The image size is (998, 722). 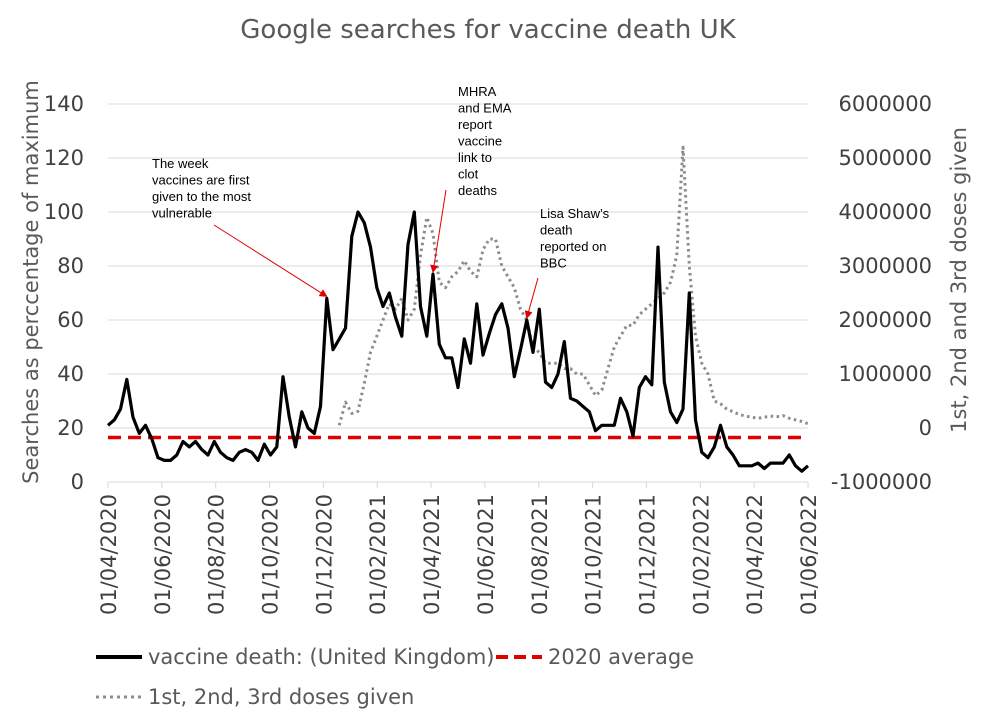 What do you see at coordinates (478, 190) in the screenshot?
I see `annotation-text-line: deaths` at bounding box center [478, 190].